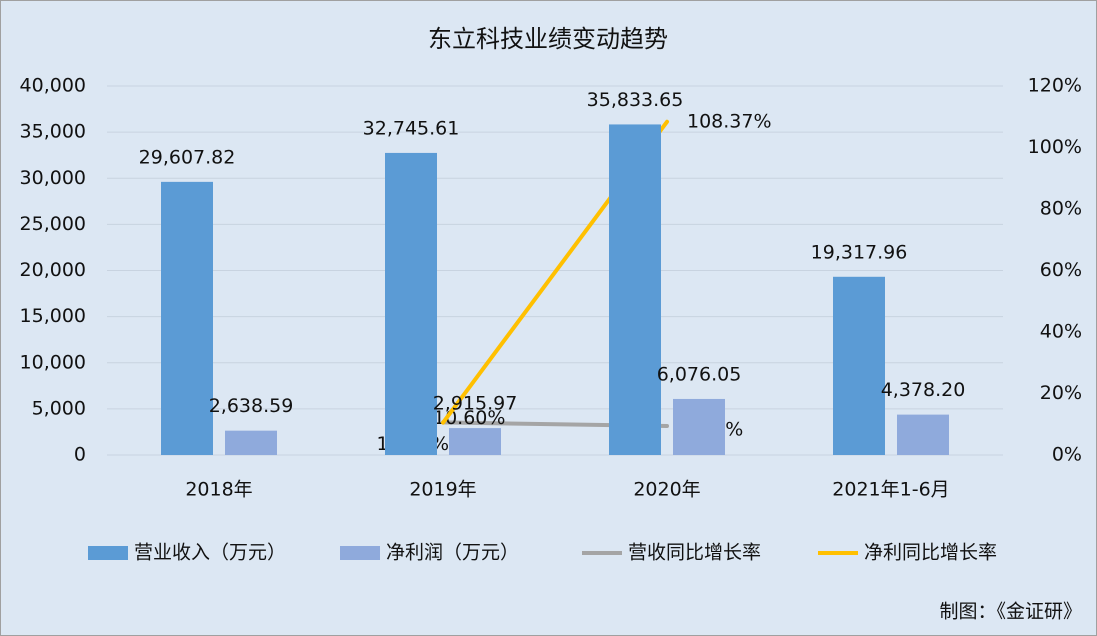 The width and height of the screenshot is (1097, 636). I want to click on y2-tick-label: 100%, so click(1055, 147).